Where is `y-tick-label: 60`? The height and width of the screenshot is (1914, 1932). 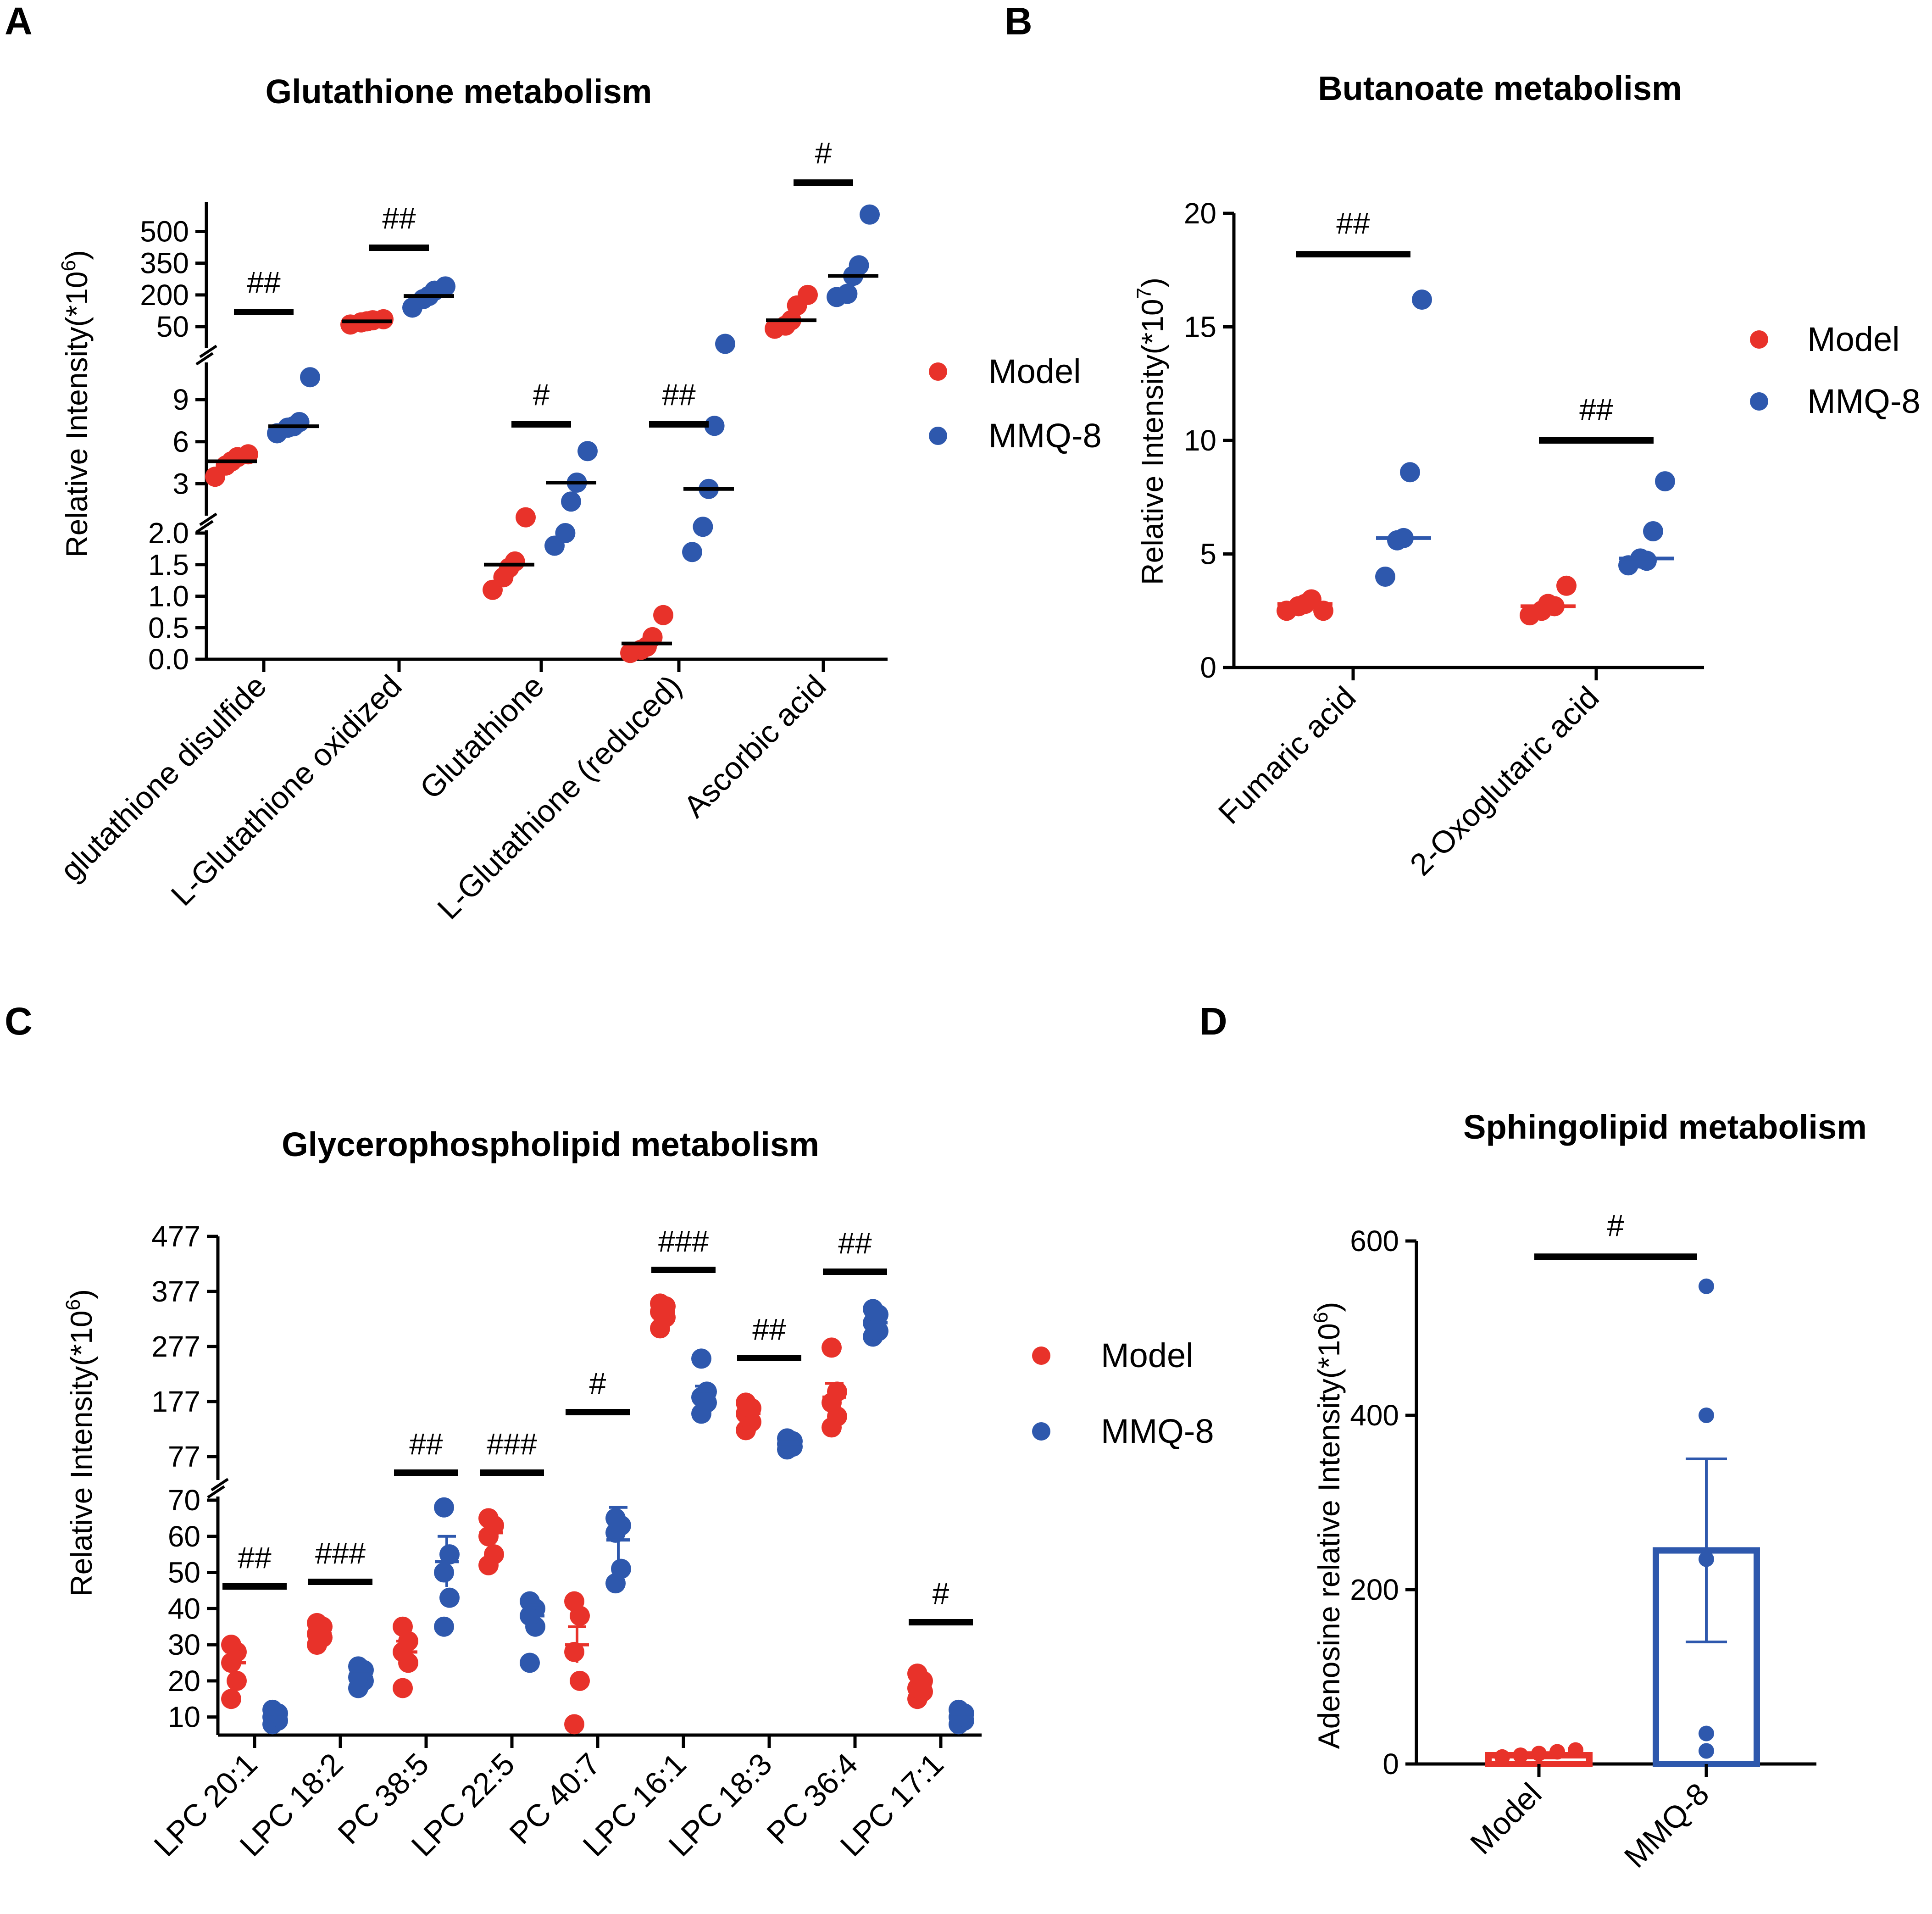
y-tick-label: 60 is located at coordinates (184, 1536).